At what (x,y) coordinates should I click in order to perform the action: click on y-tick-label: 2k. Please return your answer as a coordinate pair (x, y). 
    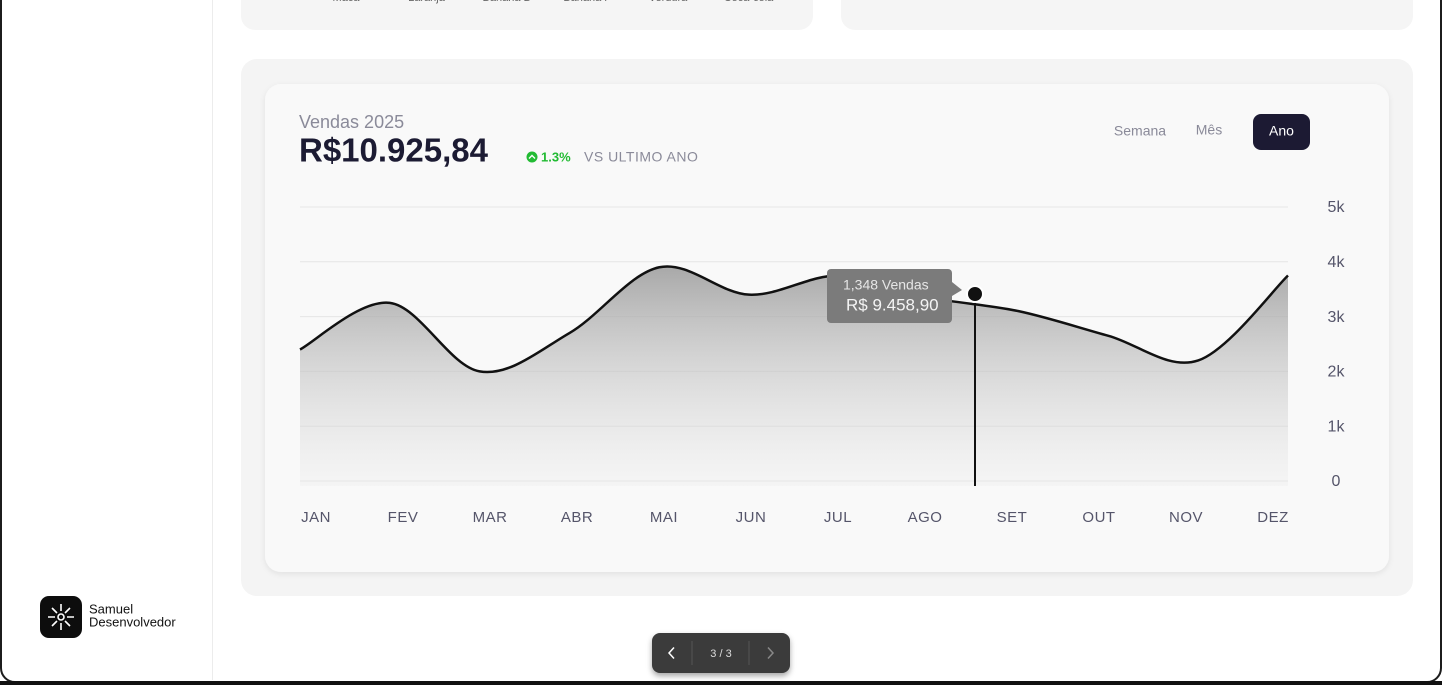
    Looking at the image, I should click on (1337, 372).